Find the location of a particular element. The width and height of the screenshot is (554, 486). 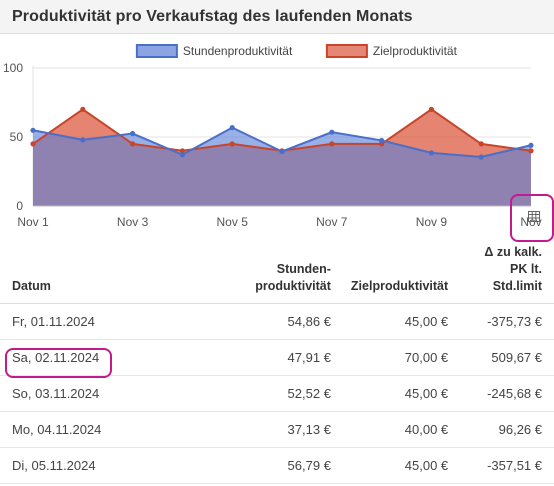

table-row: Sa, 02.11.2024 47,91 € 70,00 € 509,67 € is located at coordinates (277, 357).